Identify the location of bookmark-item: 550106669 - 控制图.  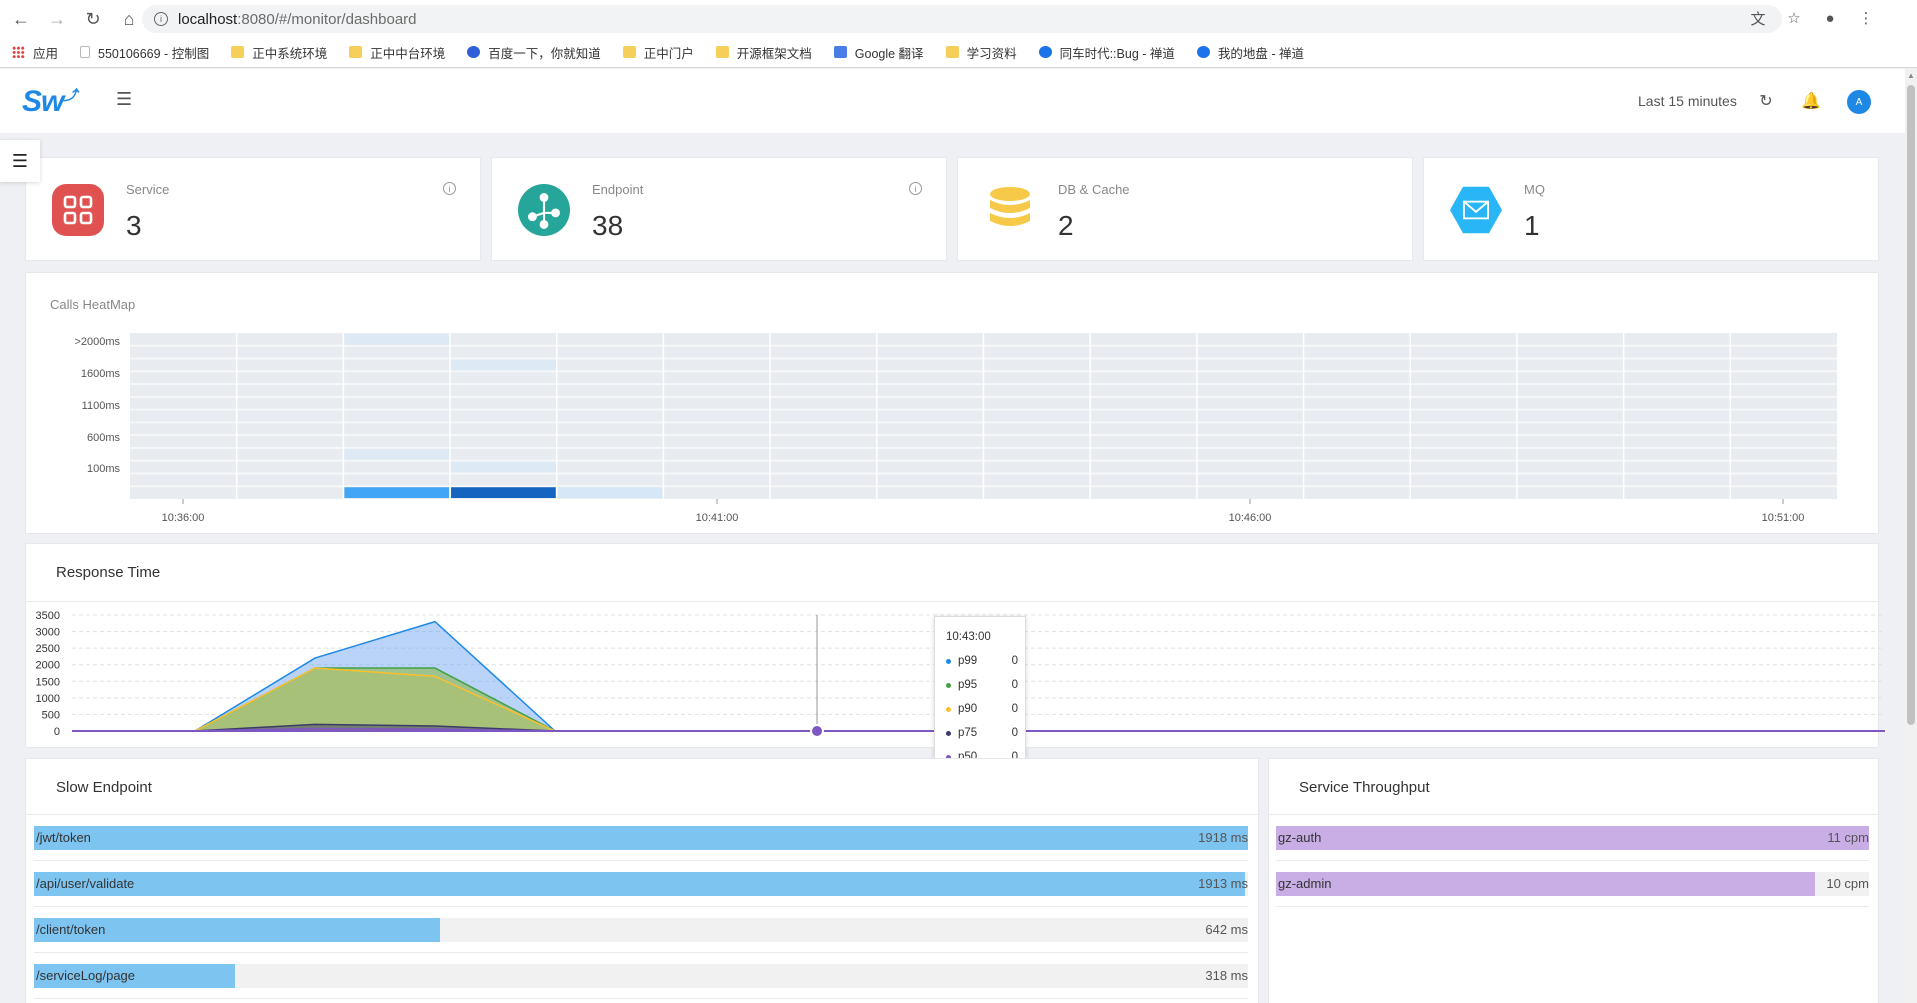
(144, 52).